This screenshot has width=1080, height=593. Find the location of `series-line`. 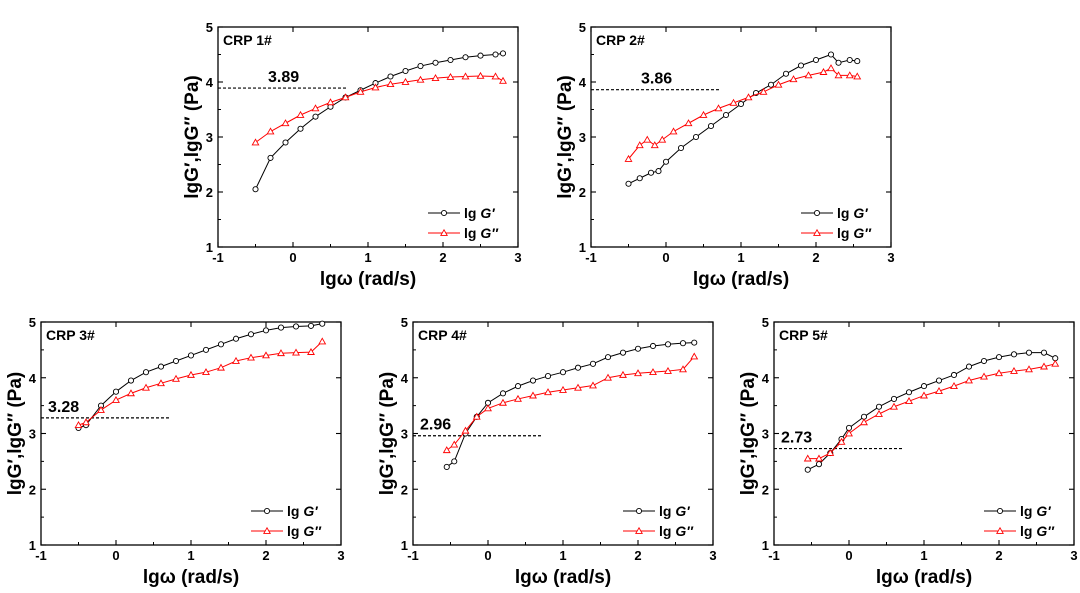

series-line is located at coordinates (570, 405).